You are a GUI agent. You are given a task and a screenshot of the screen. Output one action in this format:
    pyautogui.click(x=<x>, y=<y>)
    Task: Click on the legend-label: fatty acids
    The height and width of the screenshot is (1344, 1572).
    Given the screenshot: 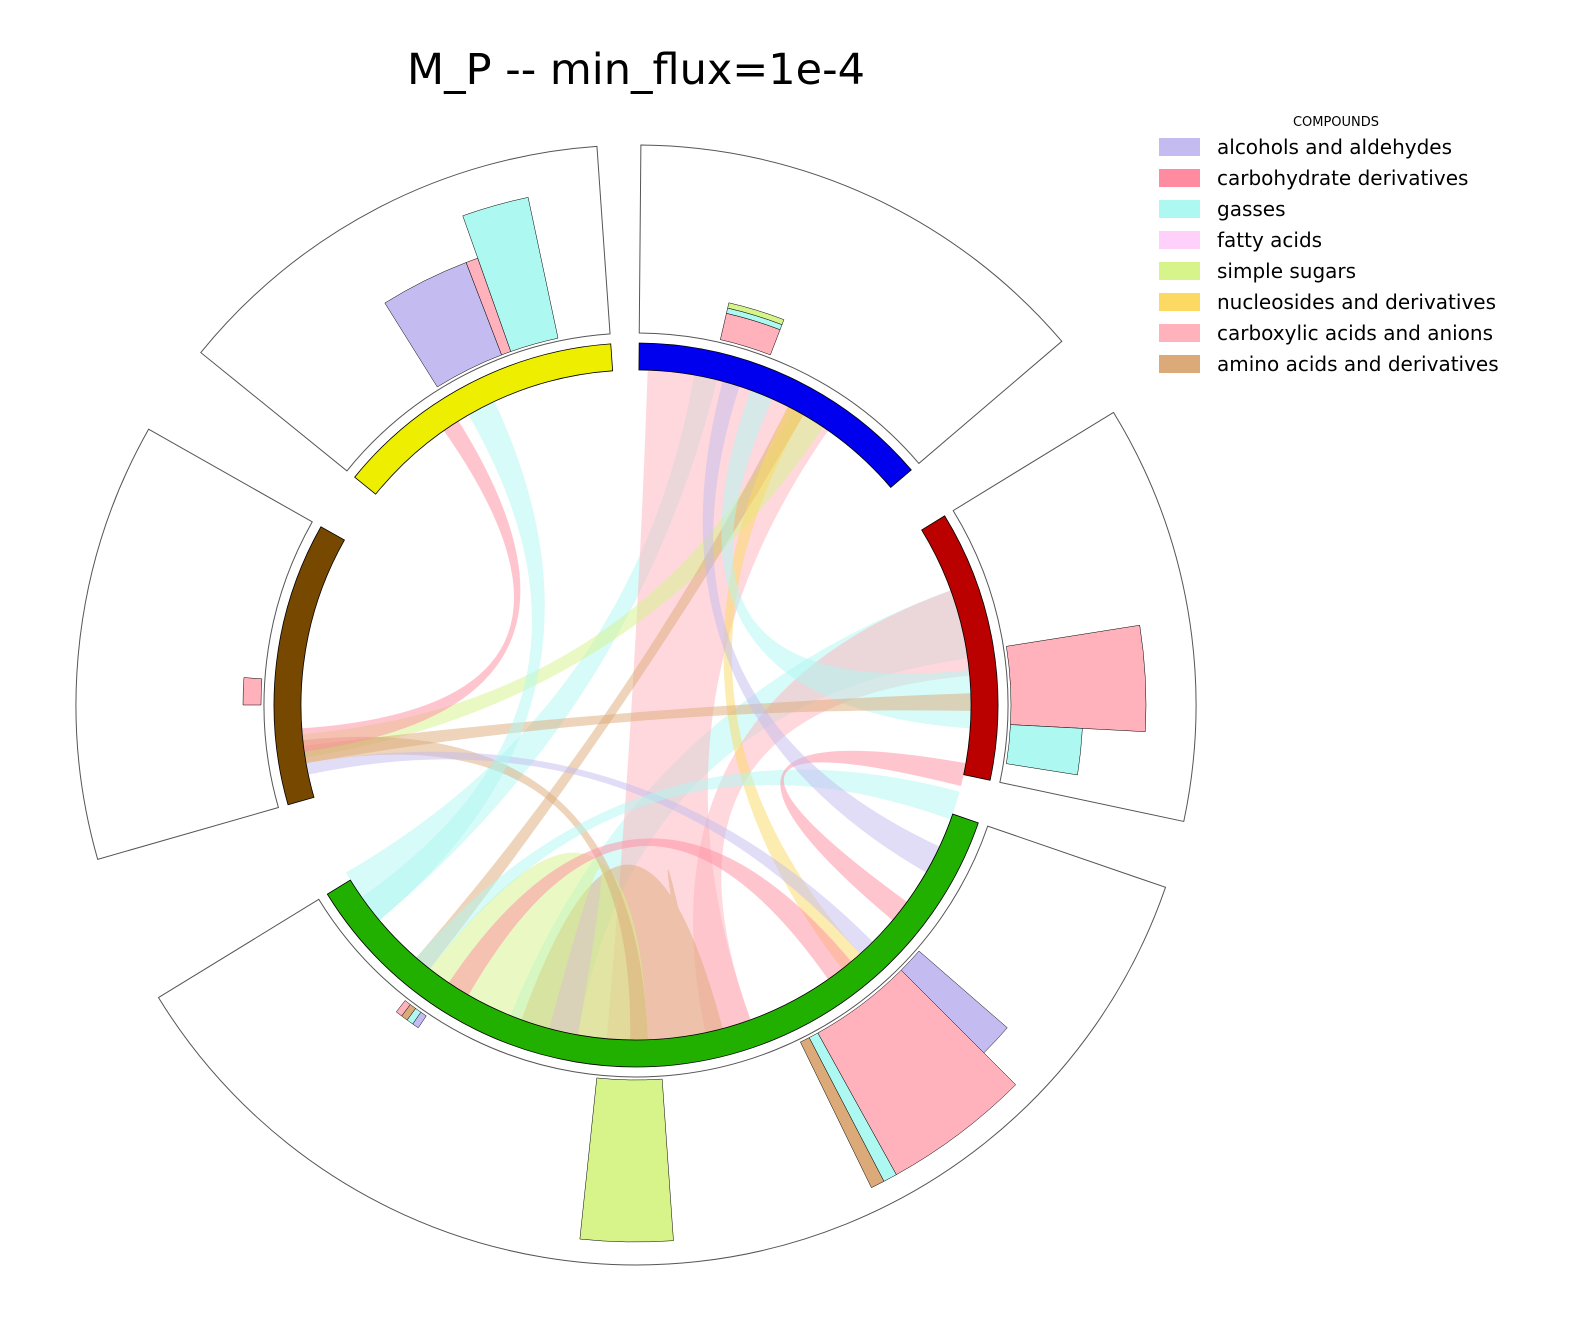 What is the action you would take?
    pyautogui.click(x=1269, y=240)
    